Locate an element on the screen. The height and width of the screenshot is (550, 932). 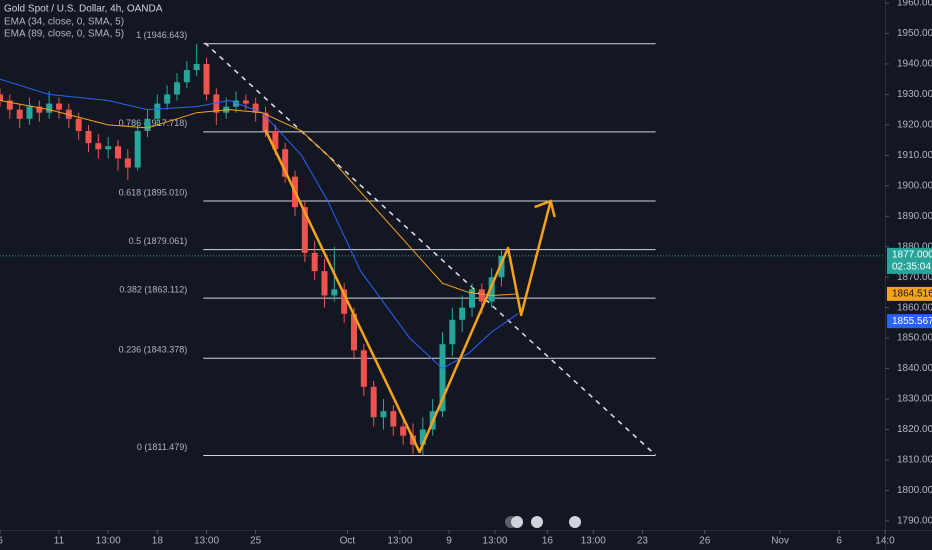
y-tick-label: 1890.000 is located at coordinates (914, 216).